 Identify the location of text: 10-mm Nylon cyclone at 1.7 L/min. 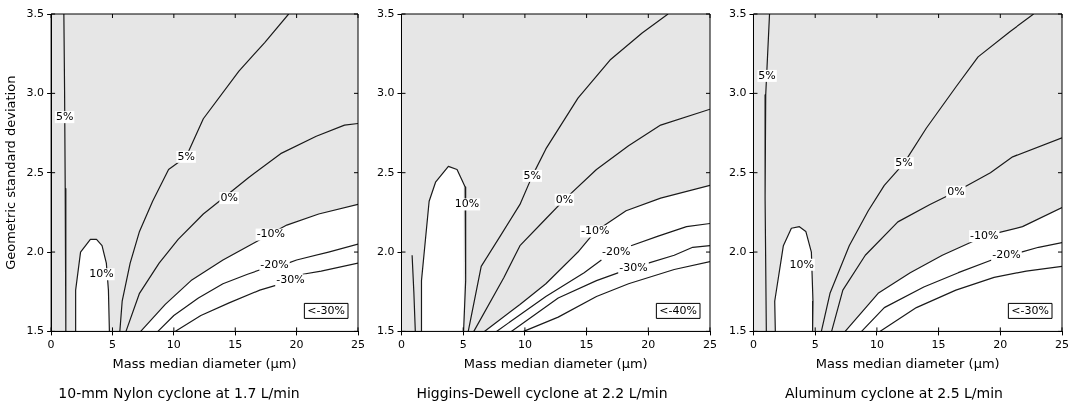
(179, 393).